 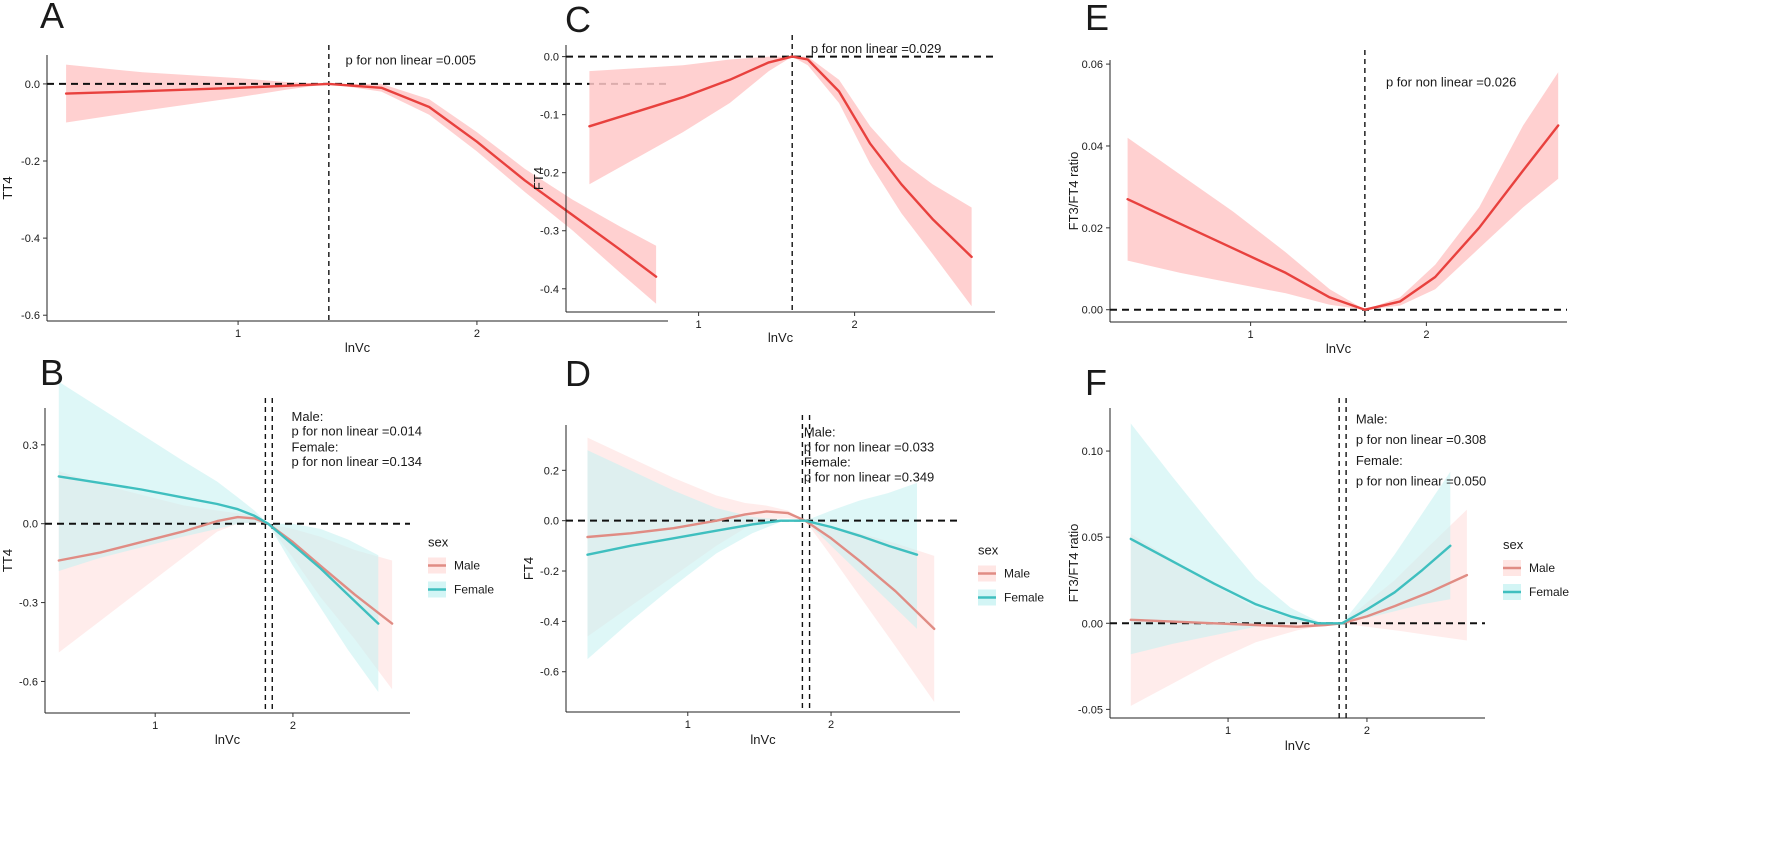 I want to click on y-tick-label: 0.10, so click(x=1092, y=452).